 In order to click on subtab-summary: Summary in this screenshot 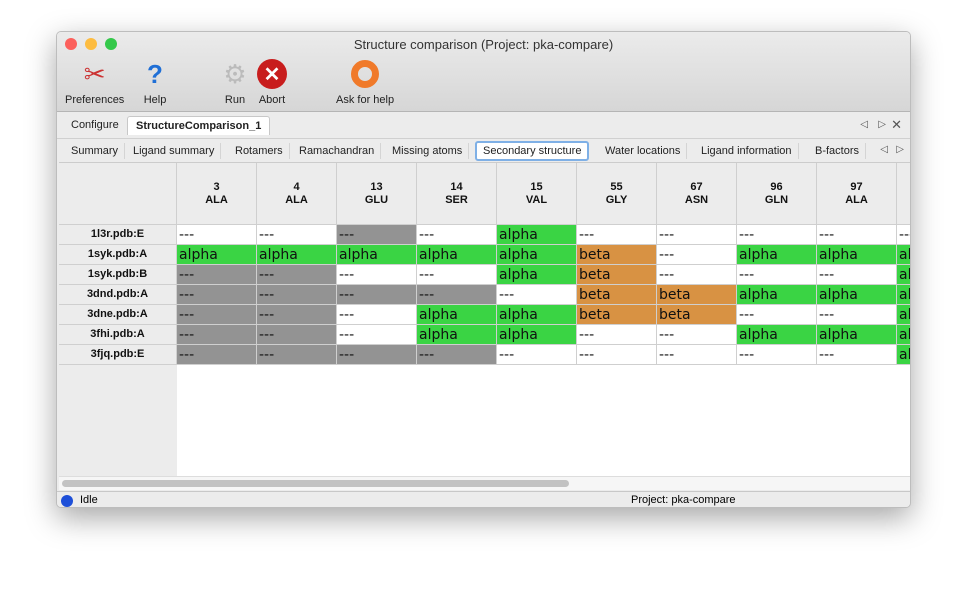, I will do `click(95, 151)`.